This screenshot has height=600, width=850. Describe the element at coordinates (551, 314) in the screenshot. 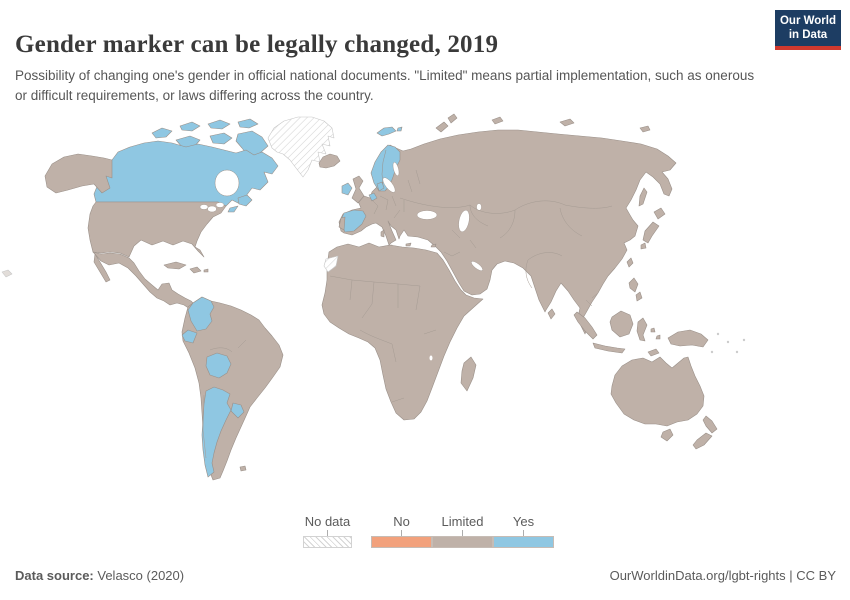

I see `region-sri-lanka` at that location.